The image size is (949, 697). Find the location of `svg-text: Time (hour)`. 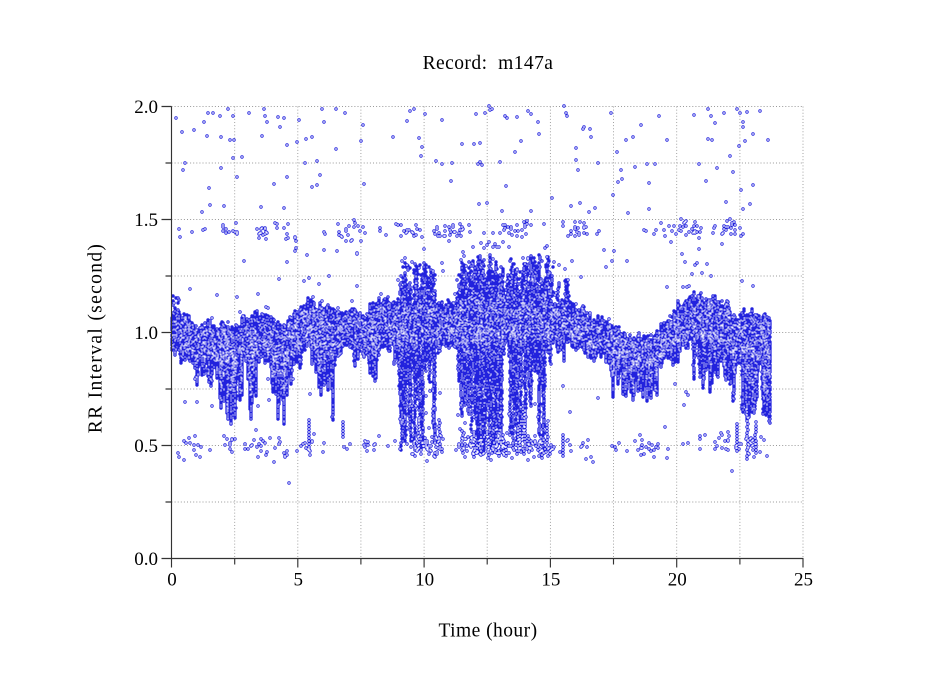

svg-text: Time (hour) is located at coordinates (487, 631).